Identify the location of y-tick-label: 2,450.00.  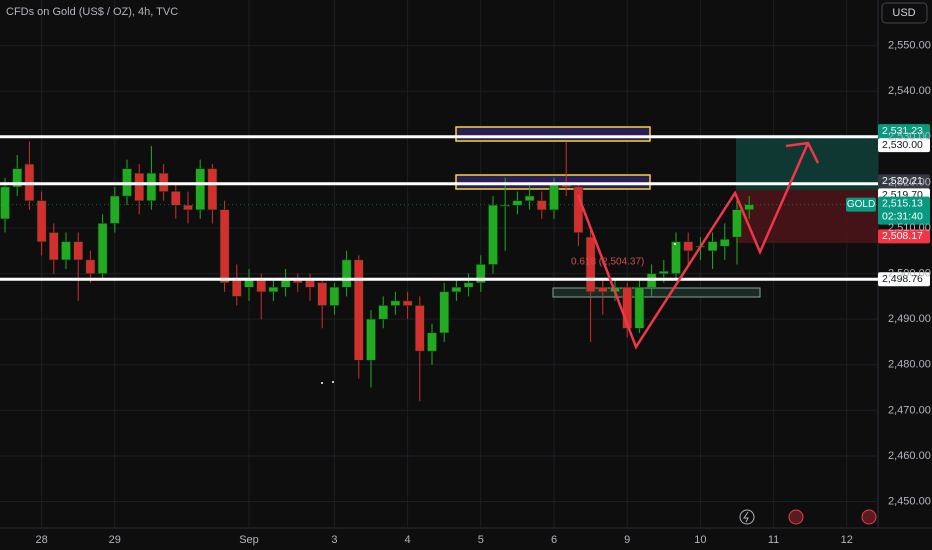
(909, 501).